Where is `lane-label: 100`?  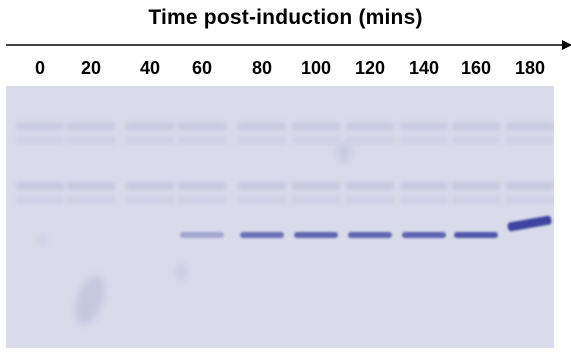 lane-label: 100 is located at coordinates (316, 68).